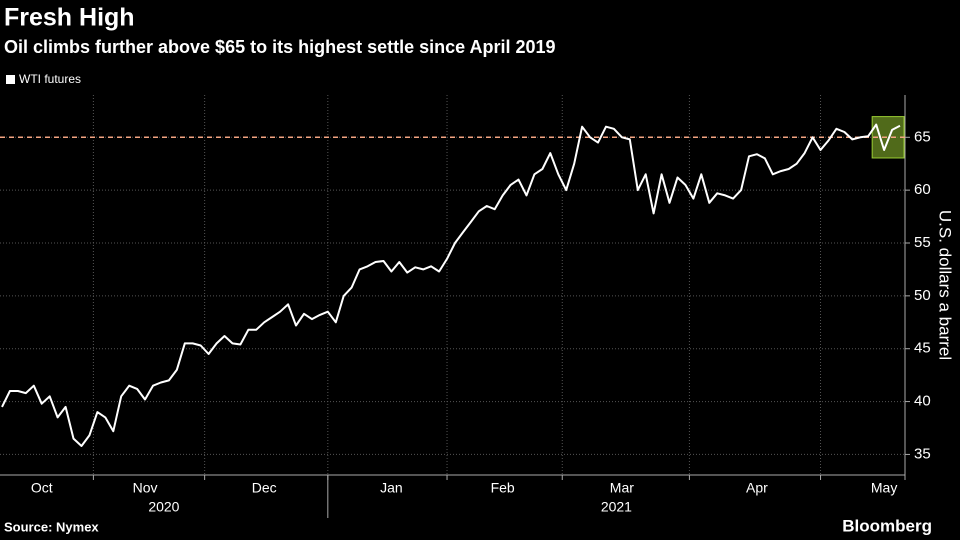 The height and width of the screenshot is (540, 960). What do you see at coordinates (264, 488) in the screenshot?
I see `x-tick-label: Dec` at bounding box center [264, 488].